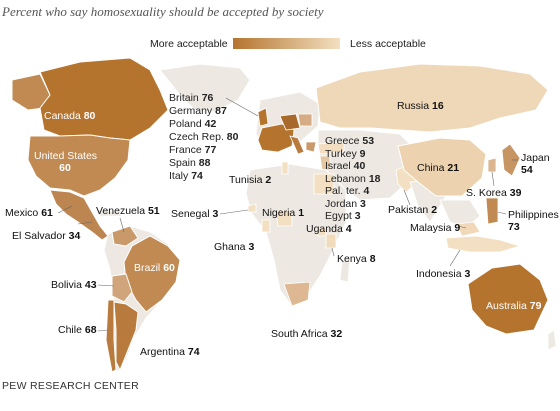 This screenshot has width=560, height=411. Describe the element at coordinates (189, 44) in the screenshot. I see `legend-more-label: More acceptable` at that location.